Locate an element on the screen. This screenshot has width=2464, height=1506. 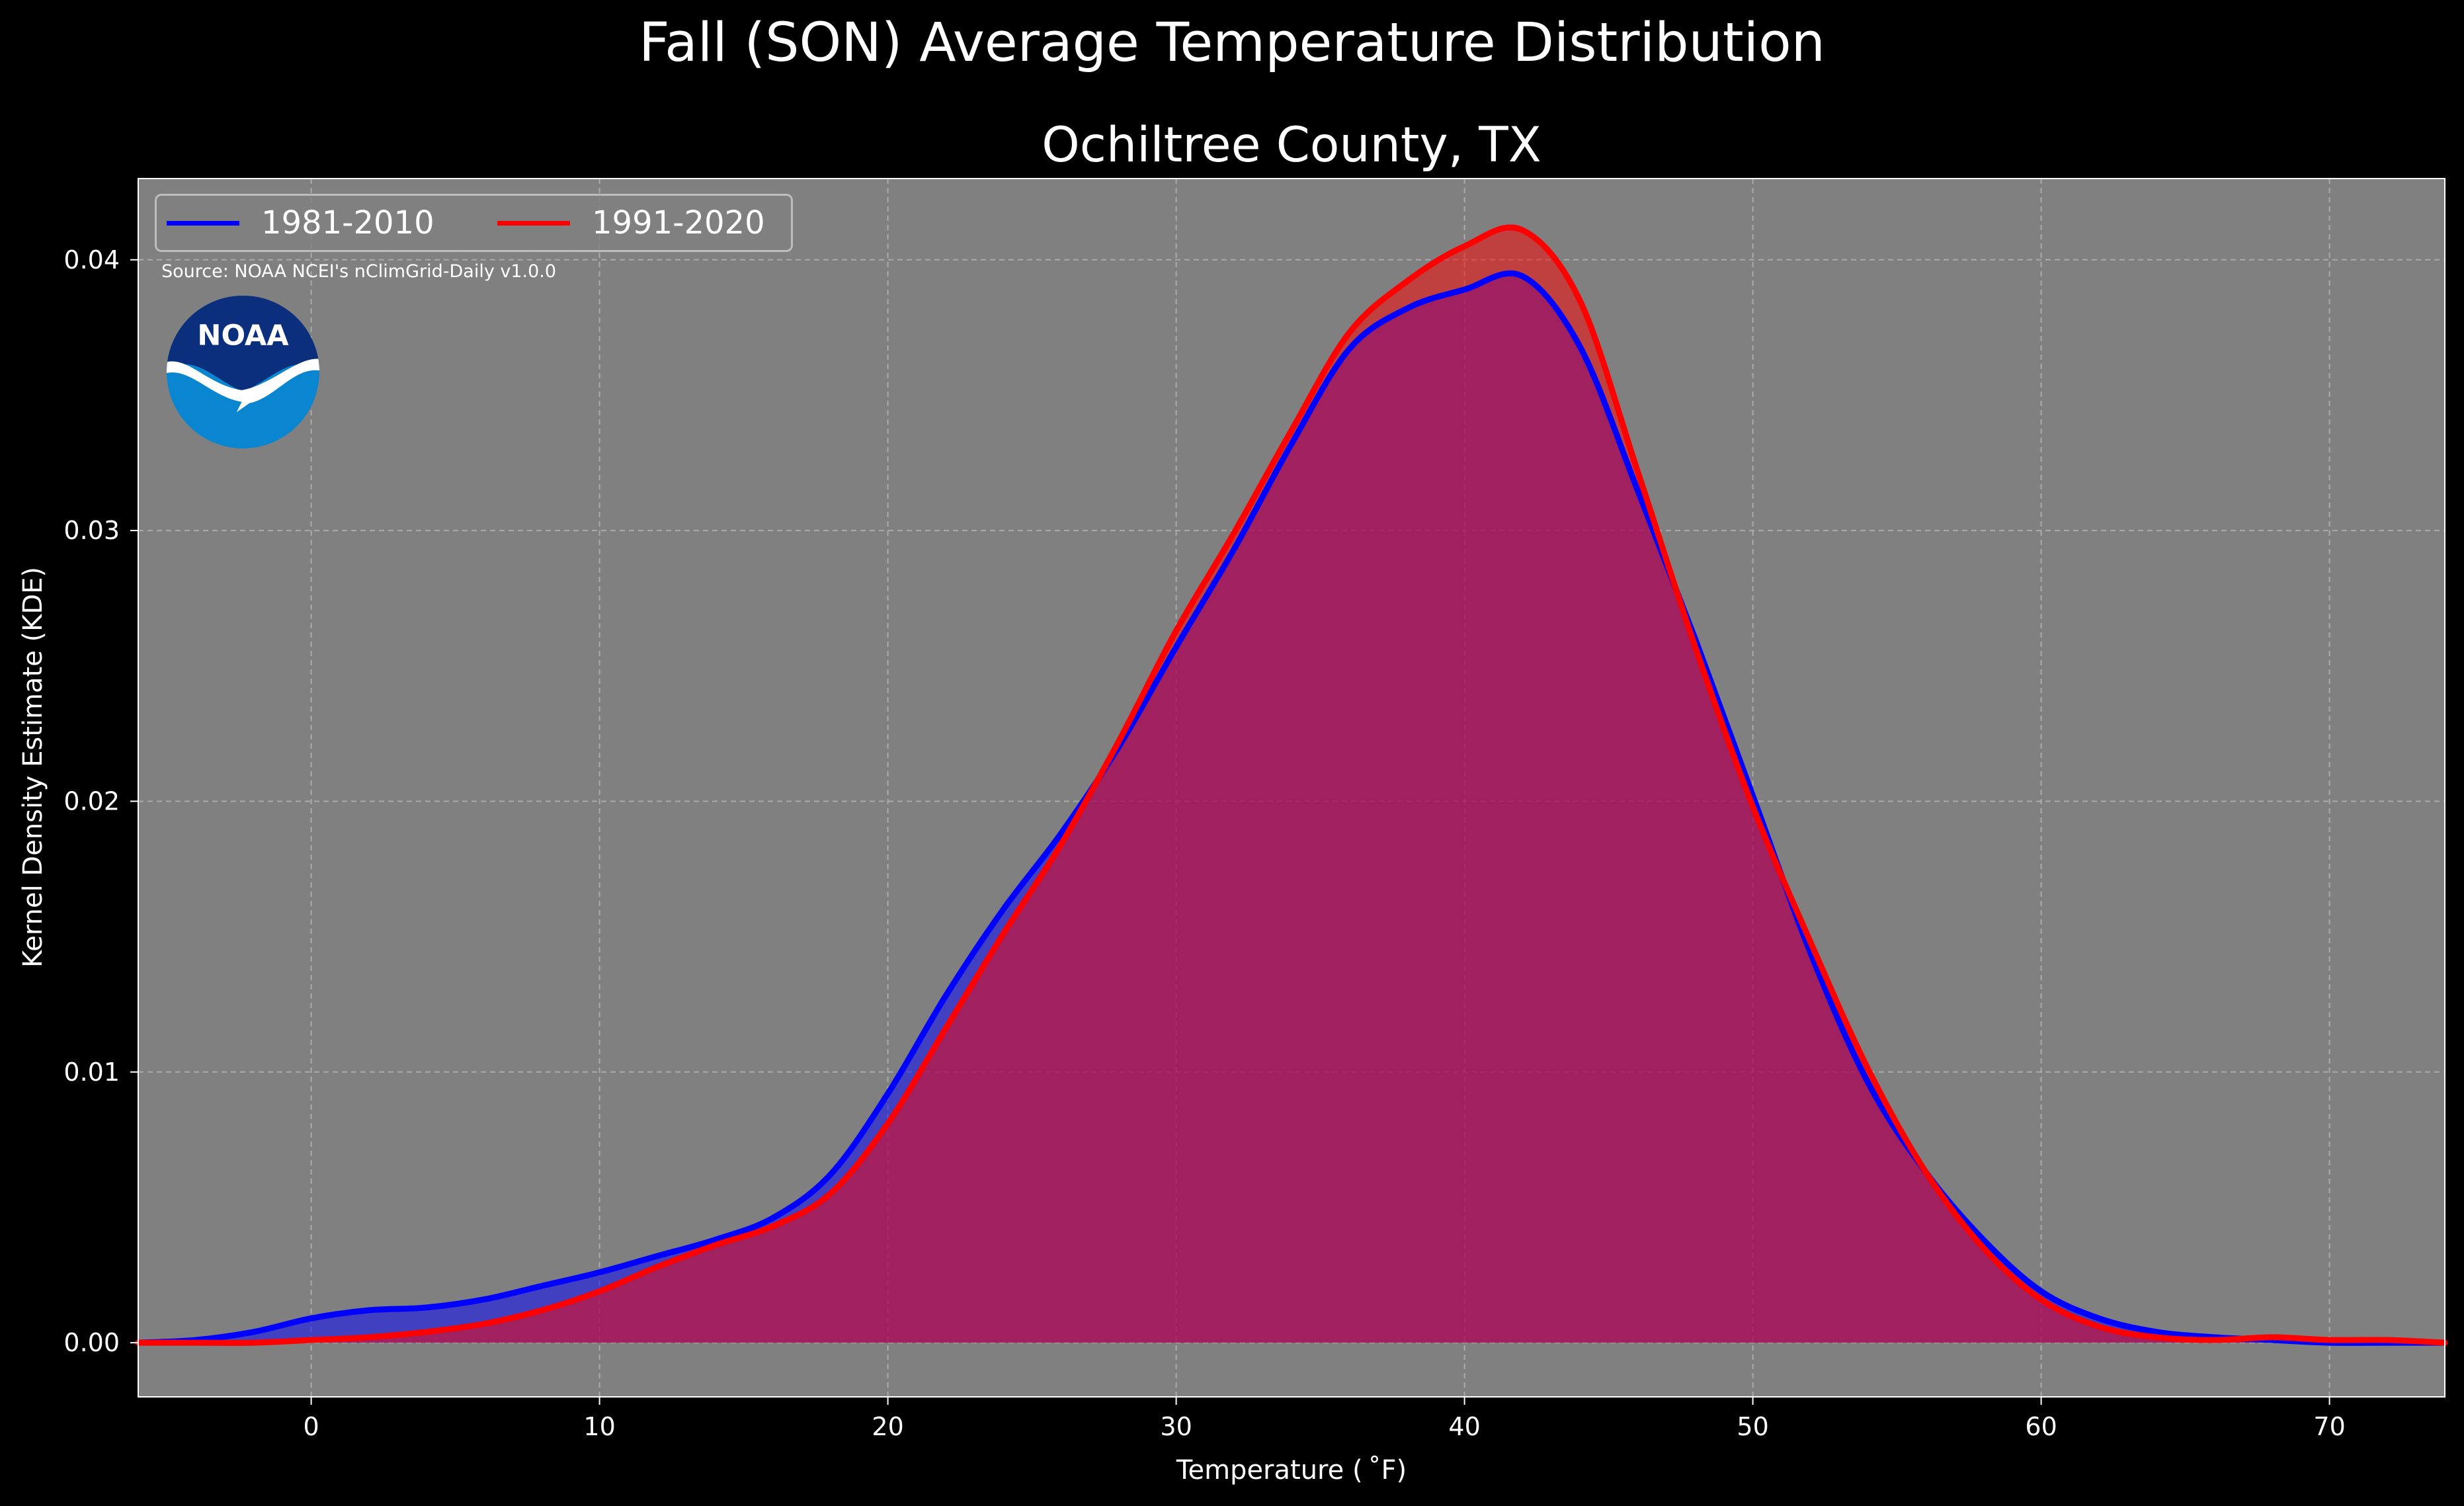
y-axis-label: Kernel Density Estimate (KDE) is located at coordinates (33, 767).